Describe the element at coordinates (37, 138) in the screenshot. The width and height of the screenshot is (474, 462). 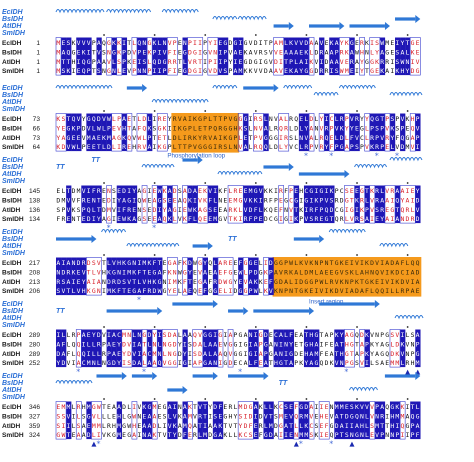
I see `sequence-position: 73` at that location.